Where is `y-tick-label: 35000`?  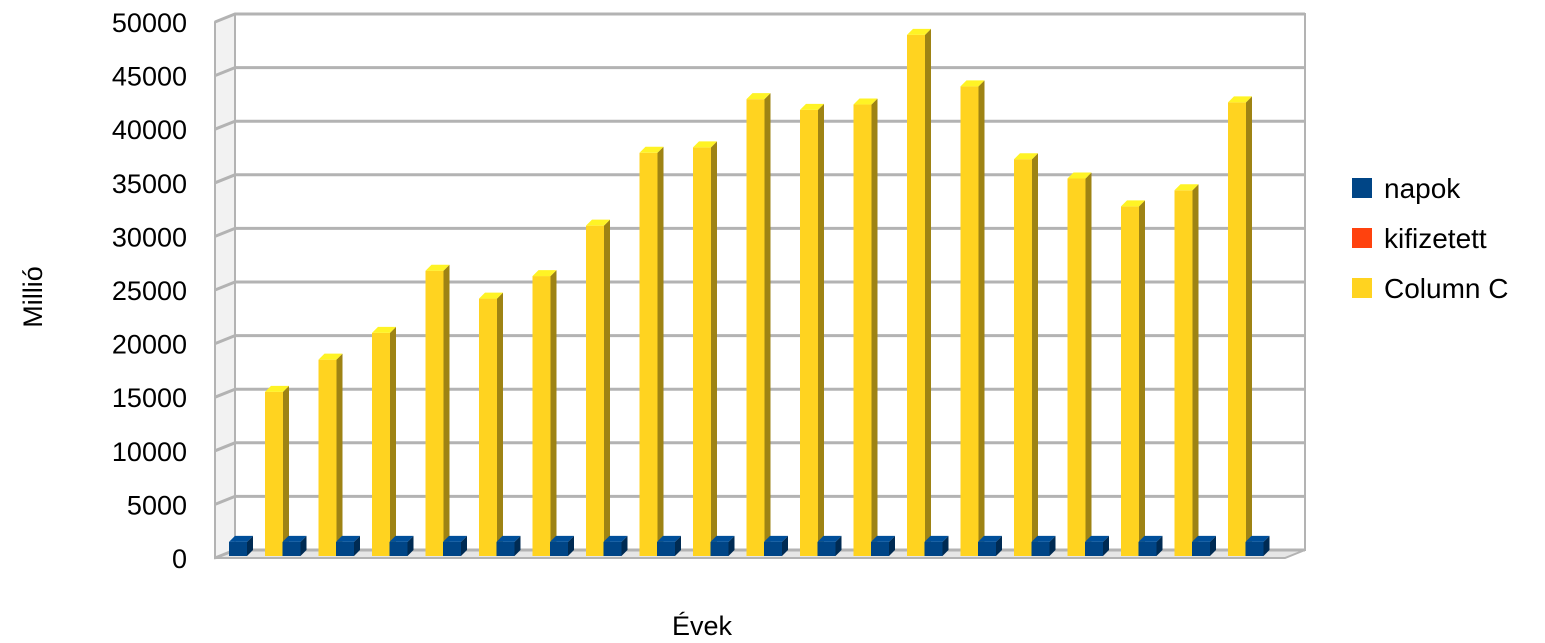 y-tick-label: 35000 is located at coordinates (149, 184).